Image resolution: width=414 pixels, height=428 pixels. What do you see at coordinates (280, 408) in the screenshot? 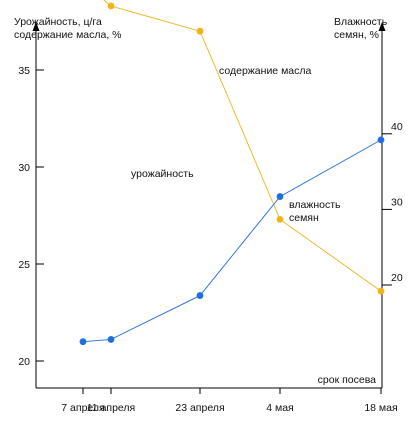
I see `x-tick-label-3: 4 мая` at bounding box center [280, 408].